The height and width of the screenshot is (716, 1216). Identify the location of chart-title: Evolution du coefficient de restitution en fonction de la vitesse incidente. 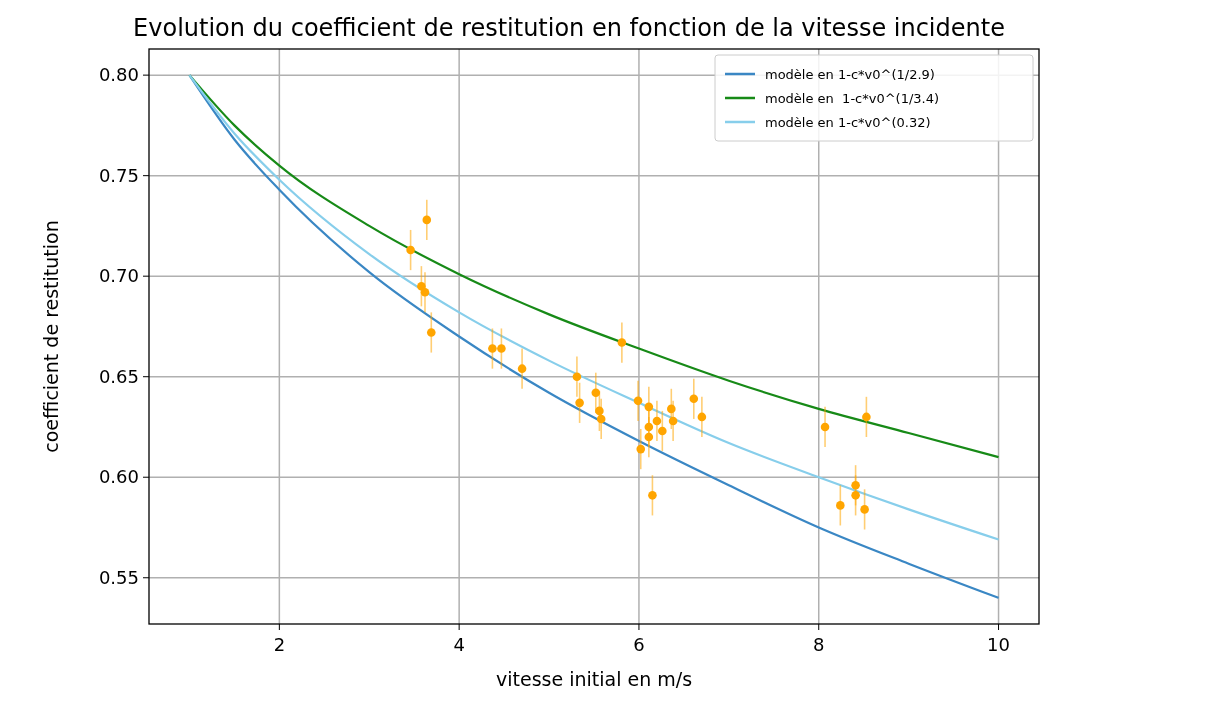
(569, 28).